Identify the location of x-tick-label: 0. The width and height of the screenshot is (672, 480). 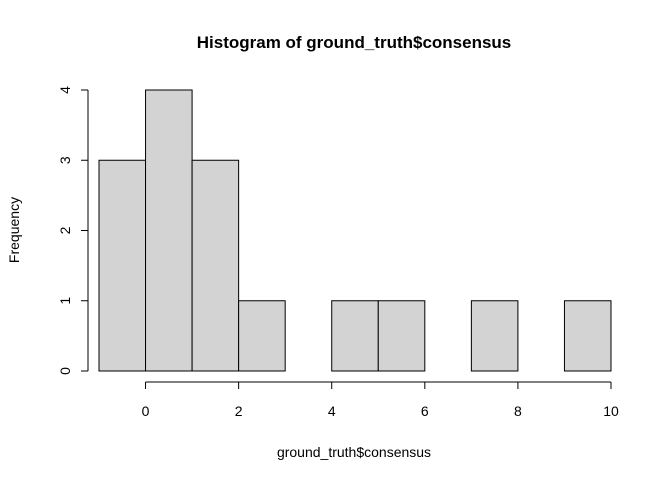
(146, 411).